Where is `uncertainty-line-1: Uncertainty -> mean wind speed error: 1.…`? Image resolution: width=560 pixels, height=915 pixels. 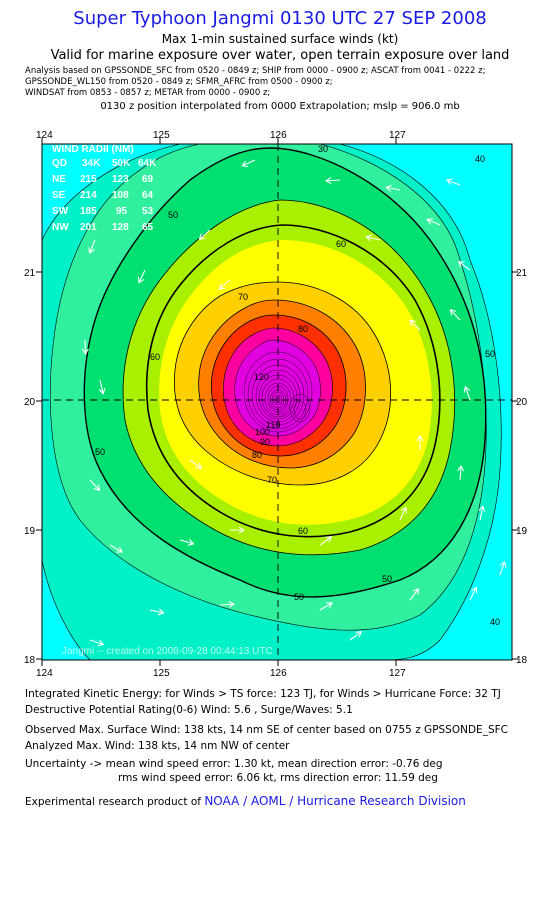
uncertainty-line-1: Uncertainty -> mean wind speed error: 1.… is located at coordinates (234, 764).